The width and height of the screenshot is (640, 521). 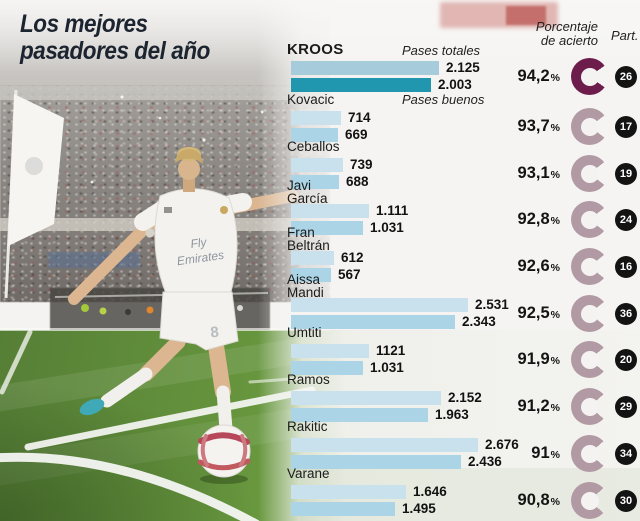 I want to click on player-name: Fran Beltrán, so click(x=308, y=239).